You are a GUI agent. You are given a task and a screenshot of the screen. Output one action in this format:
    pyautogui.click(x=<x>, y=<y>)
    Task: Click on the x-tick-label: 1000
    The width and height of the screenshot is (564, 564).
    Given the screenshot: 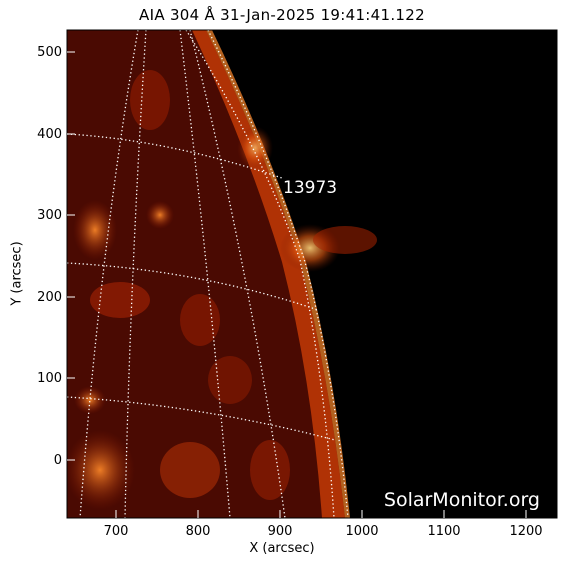 What is the action you would take?
    pyautogui.click(x=362, y=531)
    